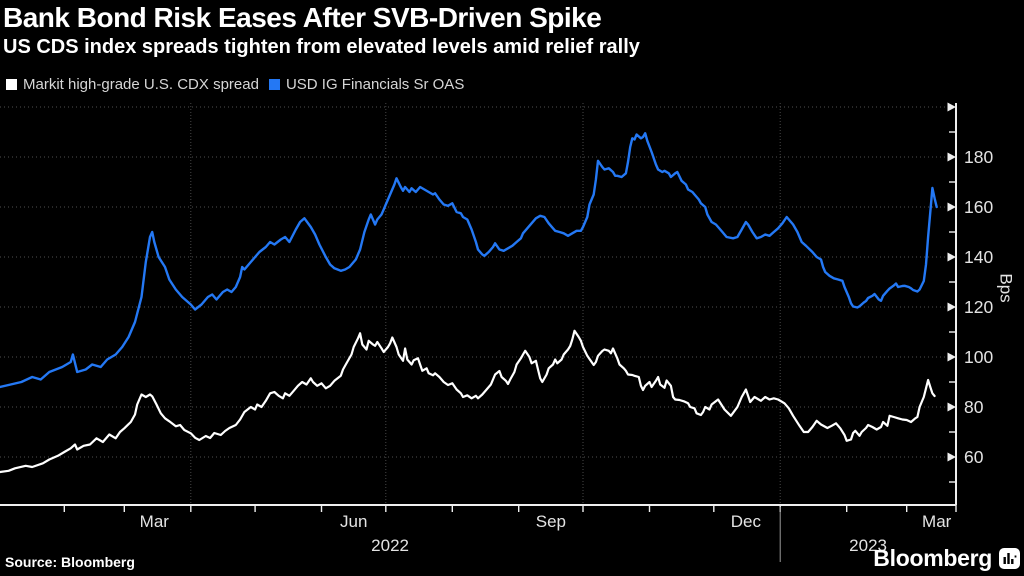 Image resolution: width=1024 pixels, height=576 pixels. I want to click on legend-item: USD IG Financials Sr OAS, so click(366, 84).